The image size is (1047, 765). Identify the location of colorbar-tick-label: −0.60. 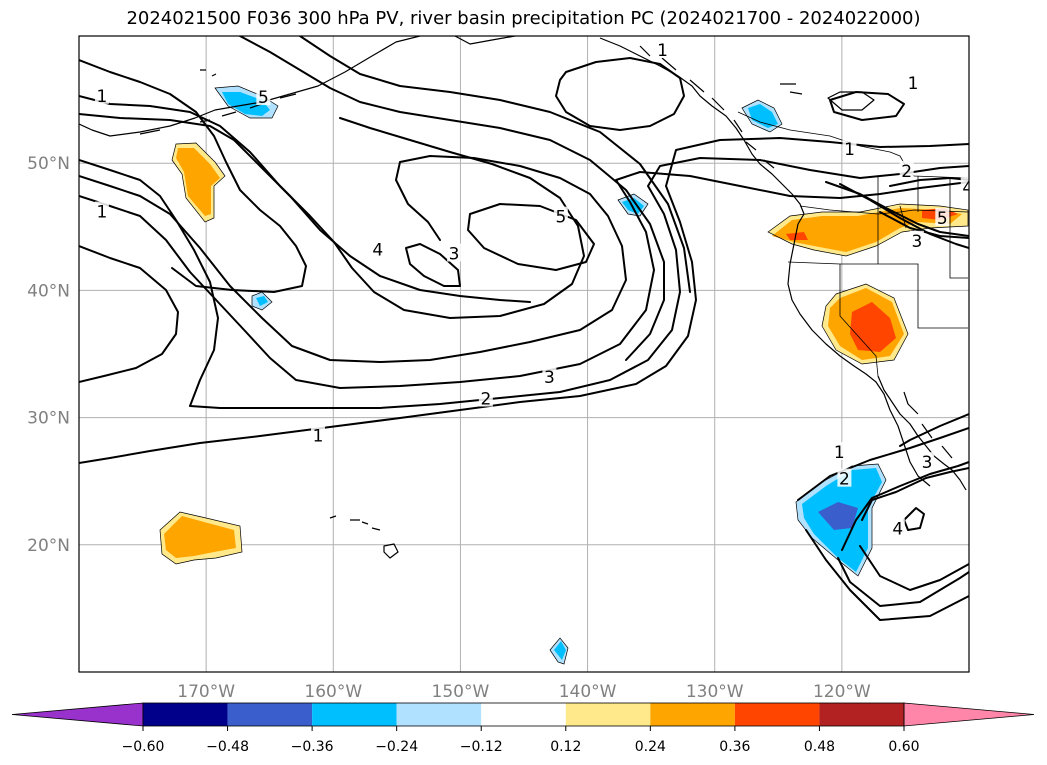
(143, 747).